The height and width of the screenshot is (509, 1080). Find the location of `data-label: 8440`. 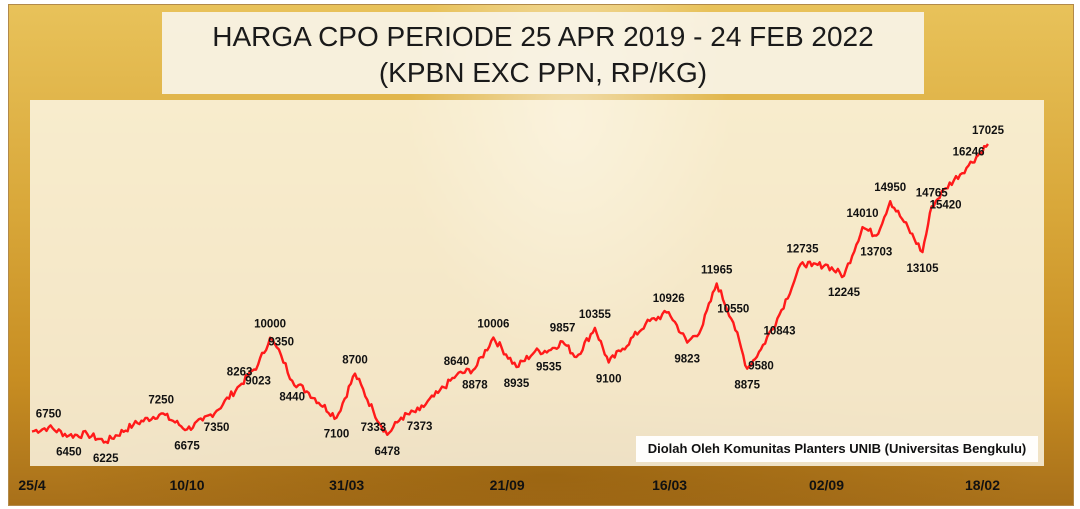

data-label: 8440 is located at coordinates (292, 398).